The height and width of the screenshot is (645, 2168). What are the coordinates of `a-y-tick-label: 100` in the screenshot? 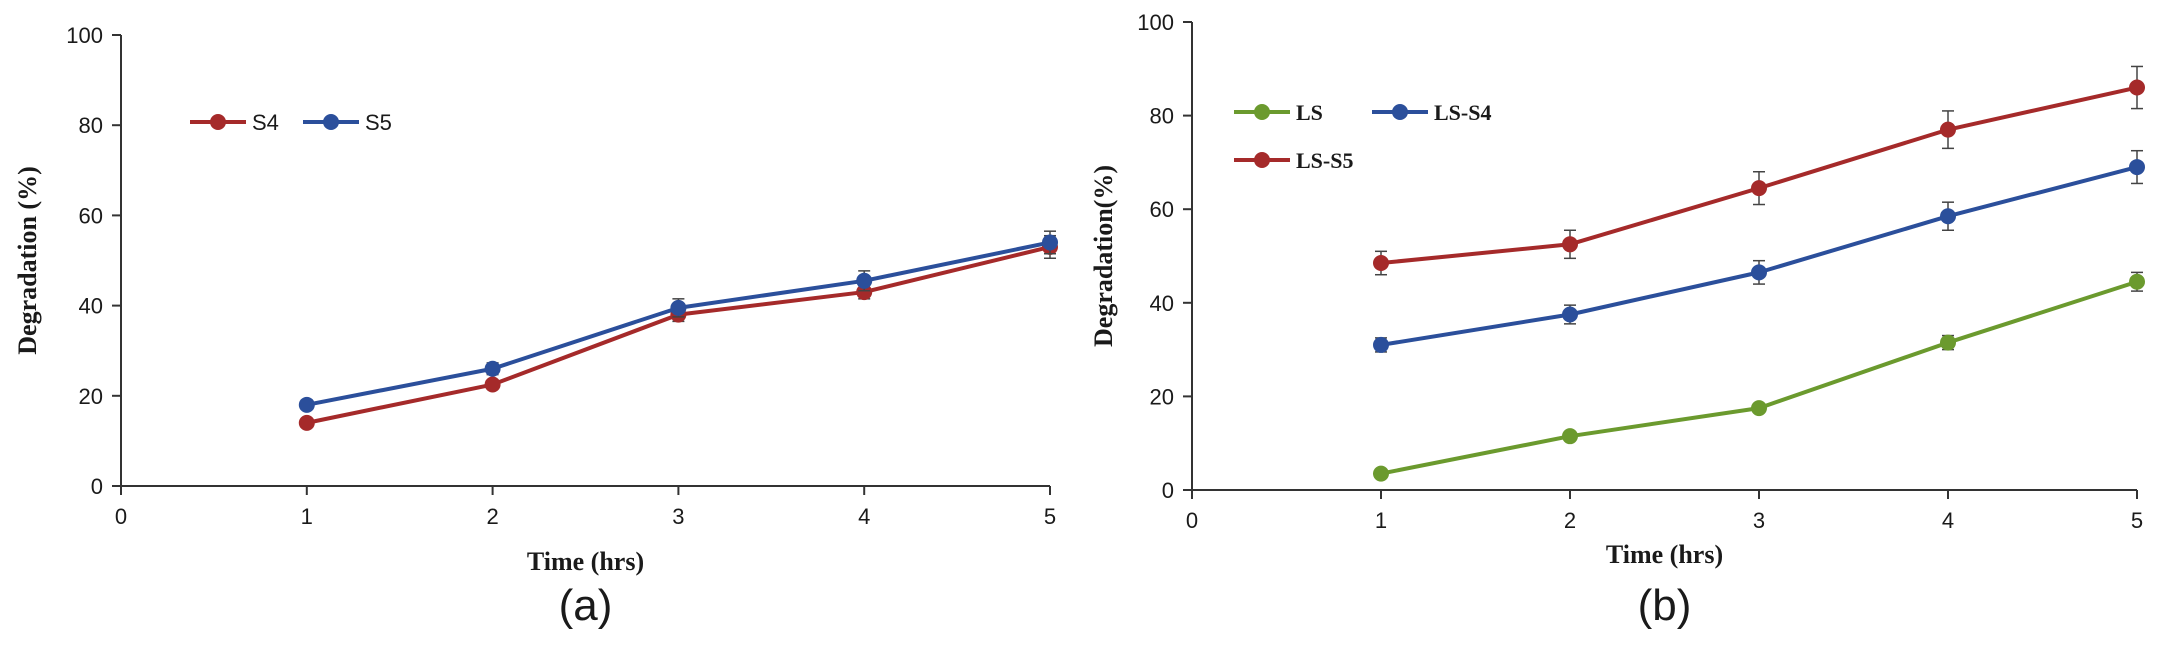 It's located at (84, 35).